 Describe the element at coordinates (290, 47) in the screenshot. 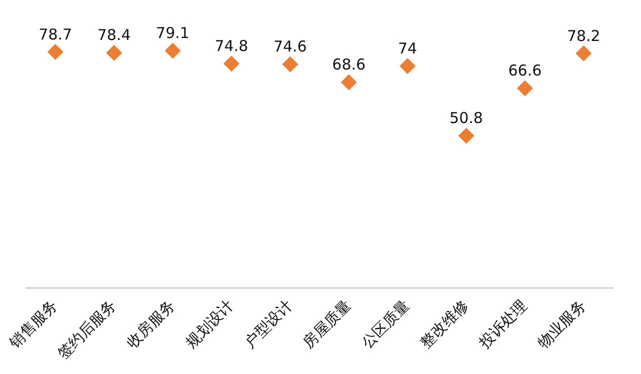

I see `data-label: 74.6` at that location.